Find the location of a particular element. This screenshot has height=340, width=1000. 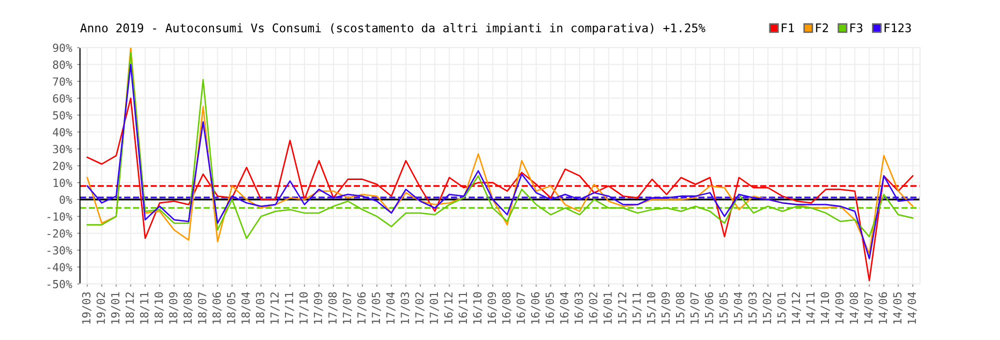

x-tick-label: 15/10 is located at coordinates (651, 308).